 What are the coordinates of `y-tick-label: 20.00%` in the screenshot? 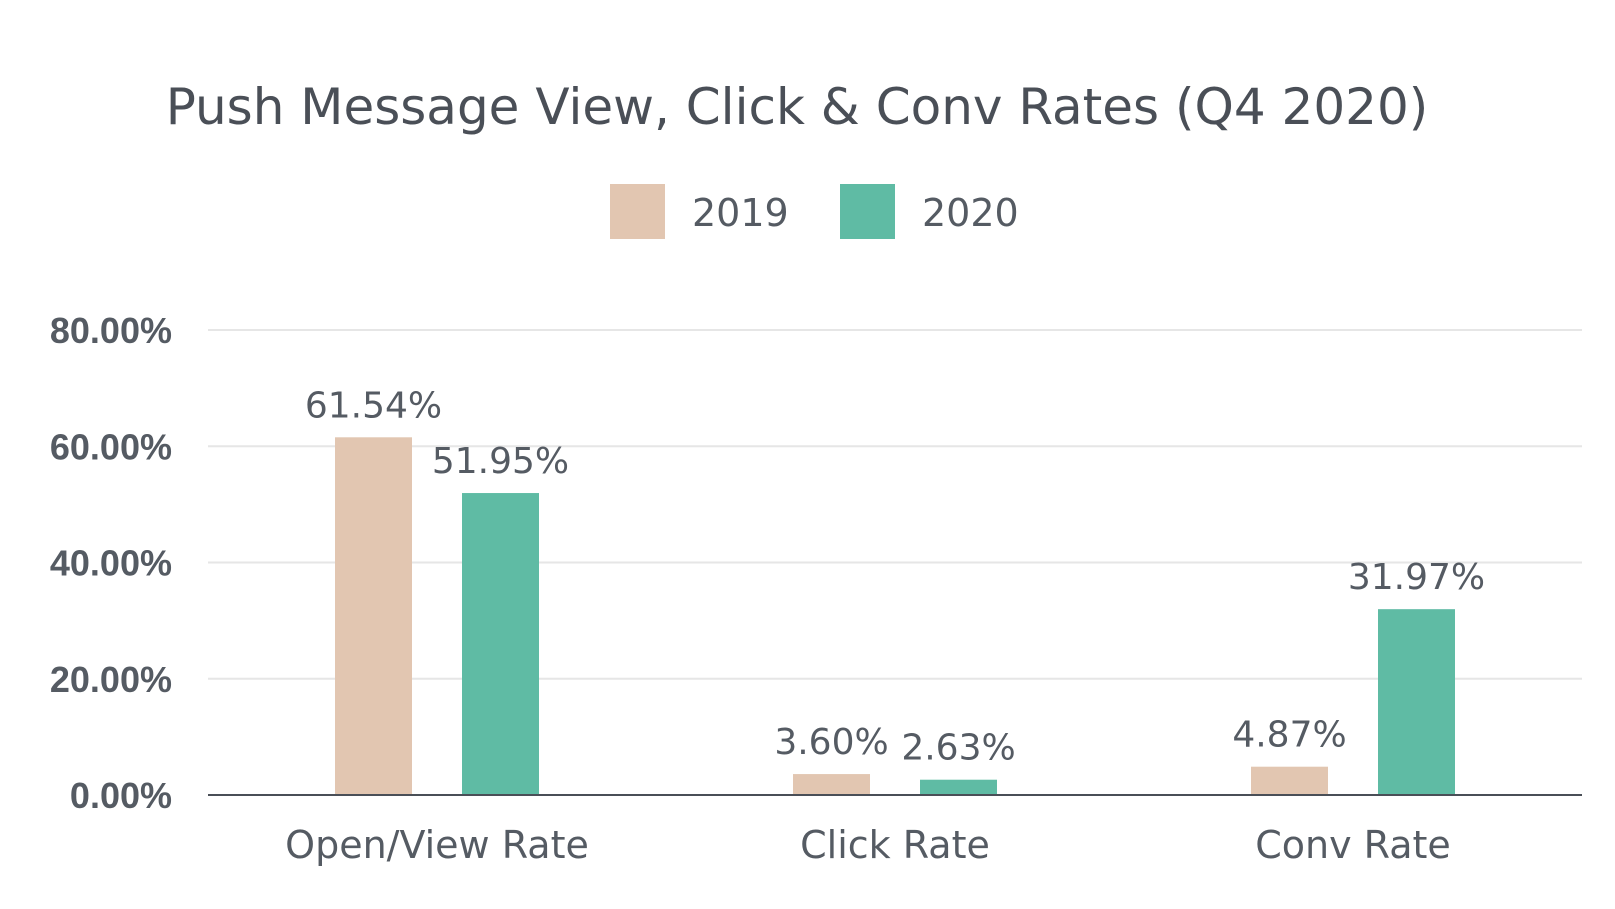 It's located at (111, 679).